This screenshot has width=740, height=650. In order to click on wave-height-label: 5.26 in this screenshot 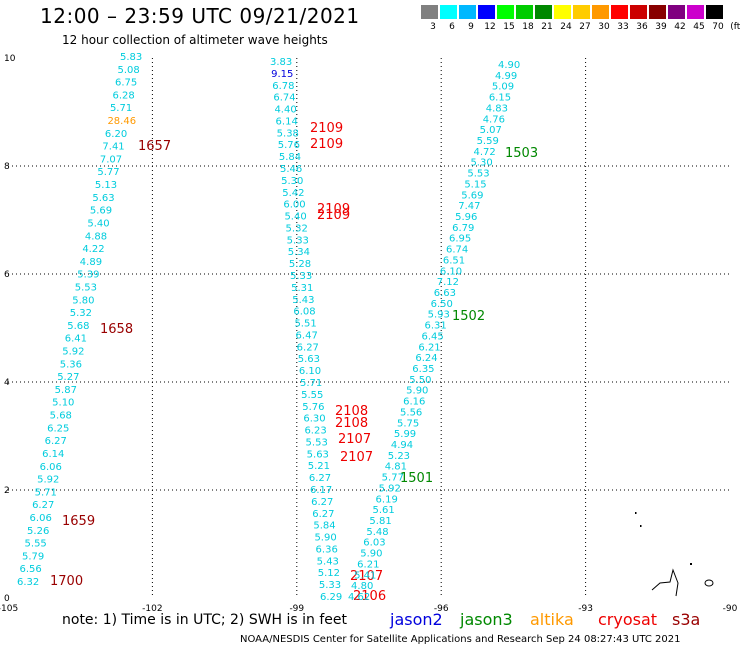, I will do `click(38, 531)`.